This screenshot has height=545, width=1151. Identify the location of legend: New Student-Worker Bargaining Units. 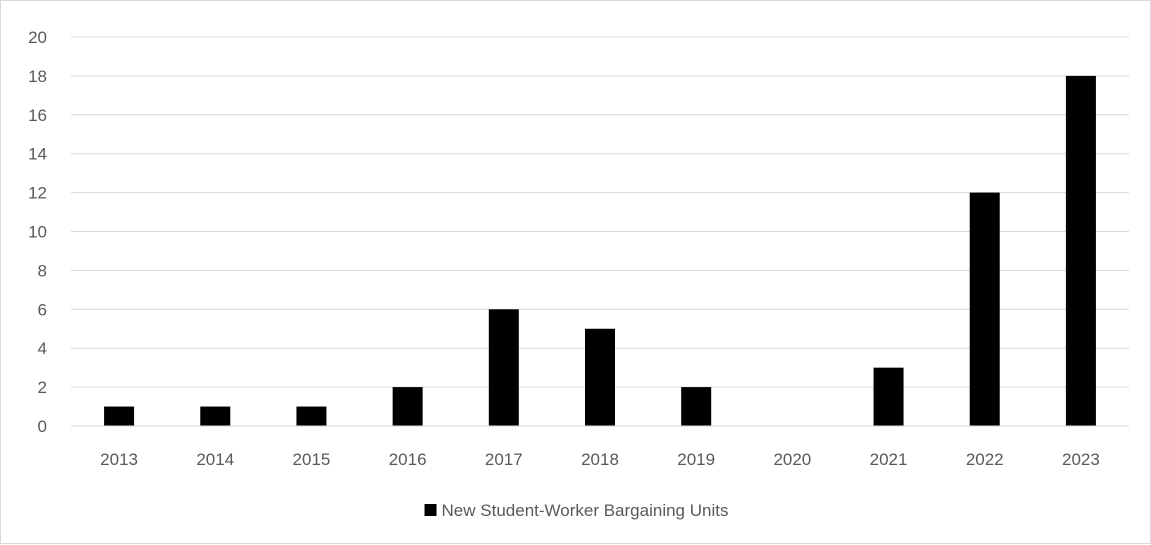
(576, 510).